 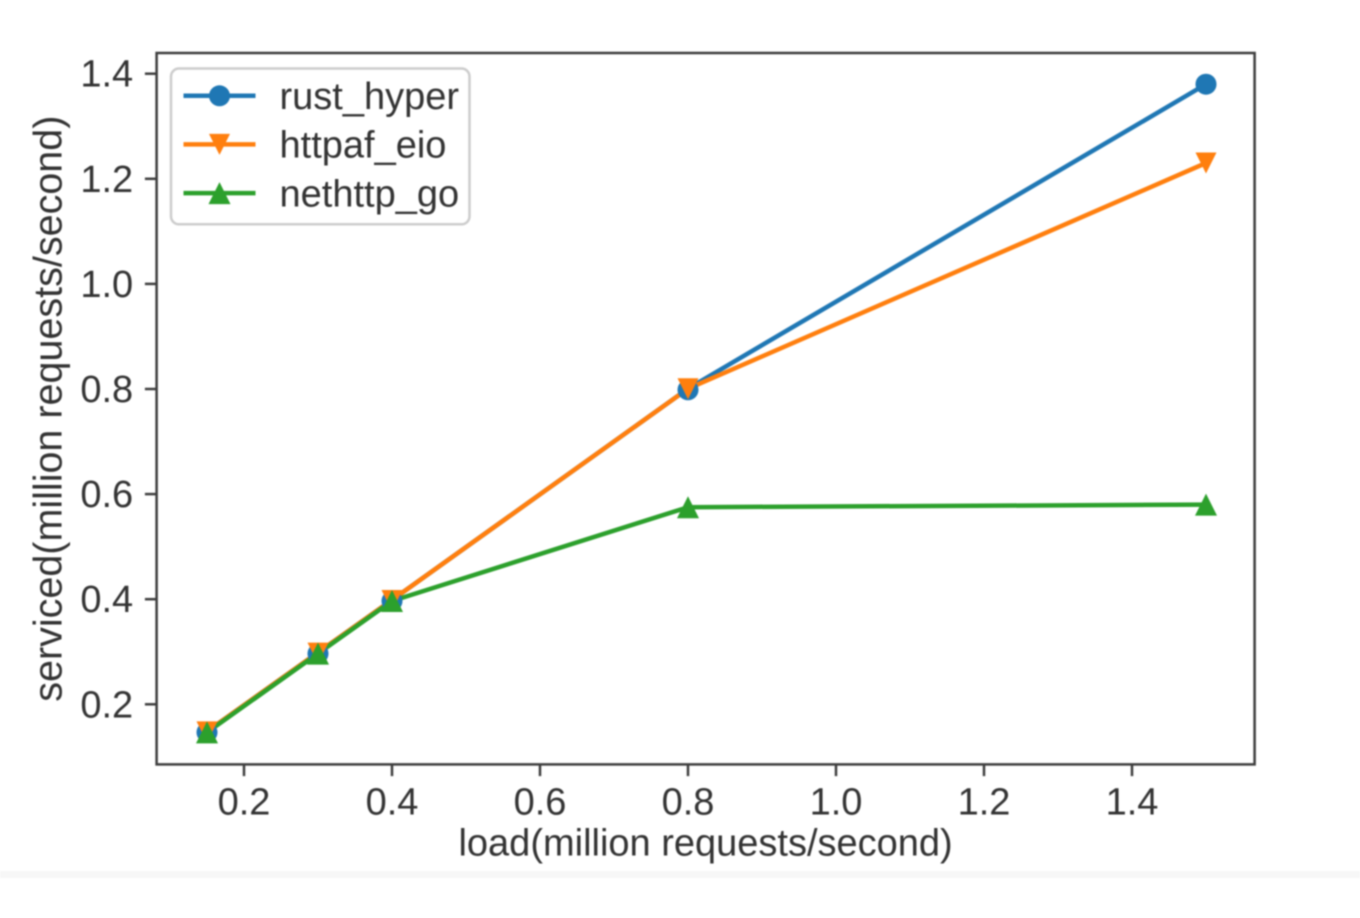 What do you see at coordinates (49, 409) in the screenshot?
I see `svg-text:serviced(million requests/seco: serviced(million requests/second)` at bounding box center [49, 409].